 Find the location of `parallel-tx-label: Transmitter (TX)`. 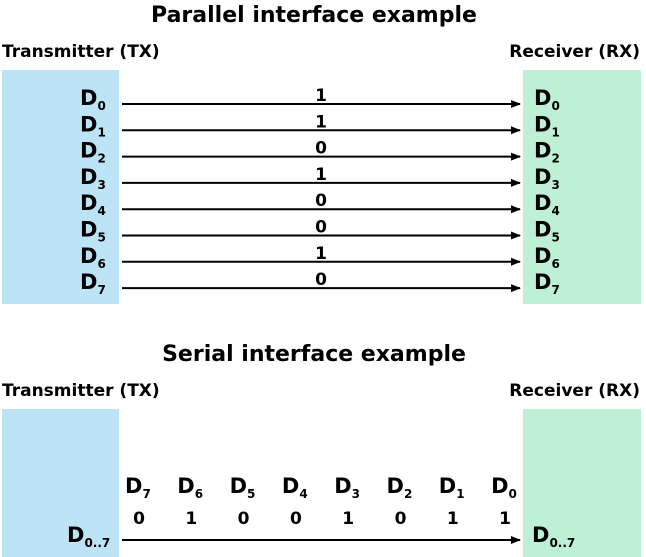

parallel-tx-label: Transmitter (TX) is located at coordinates (81, 52).